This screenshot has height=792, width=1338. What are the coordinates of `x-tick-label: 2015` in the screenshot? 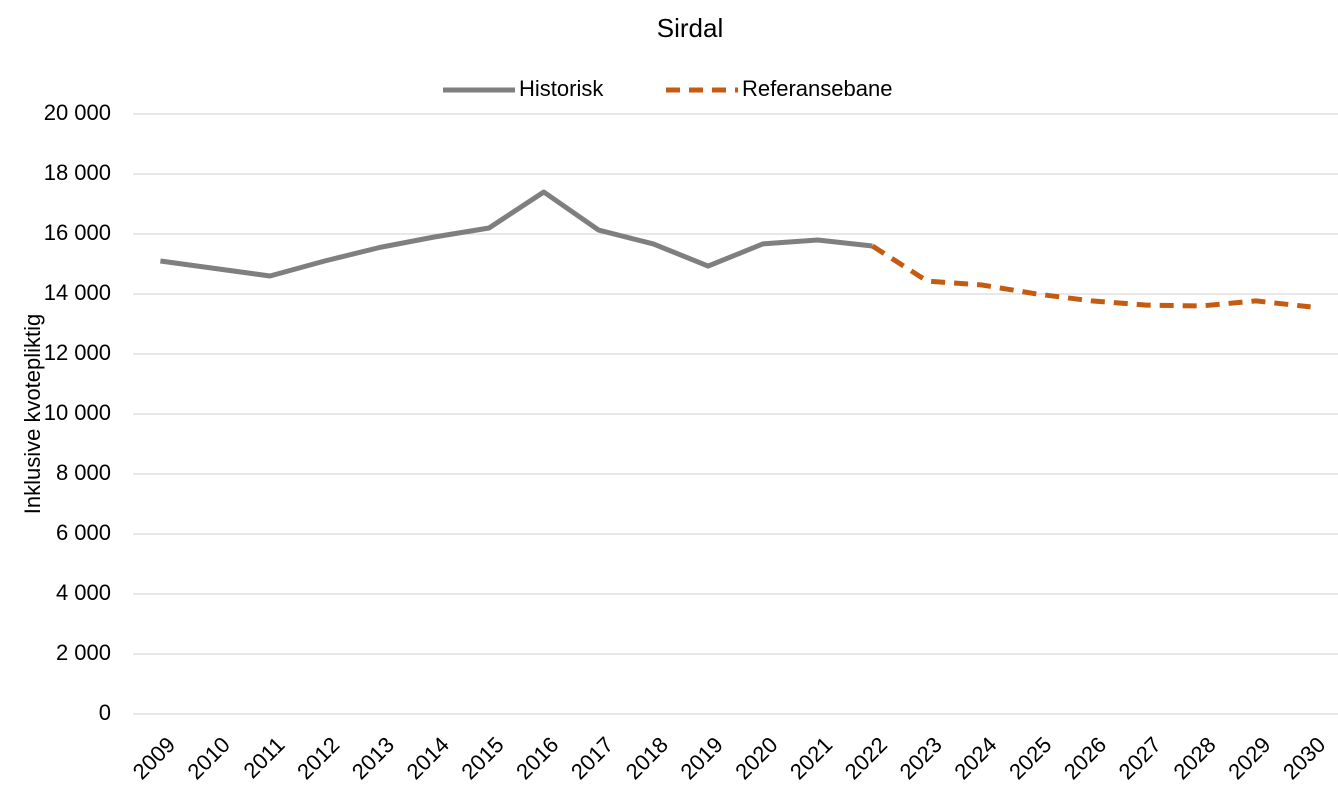 It's located at (482, 758).